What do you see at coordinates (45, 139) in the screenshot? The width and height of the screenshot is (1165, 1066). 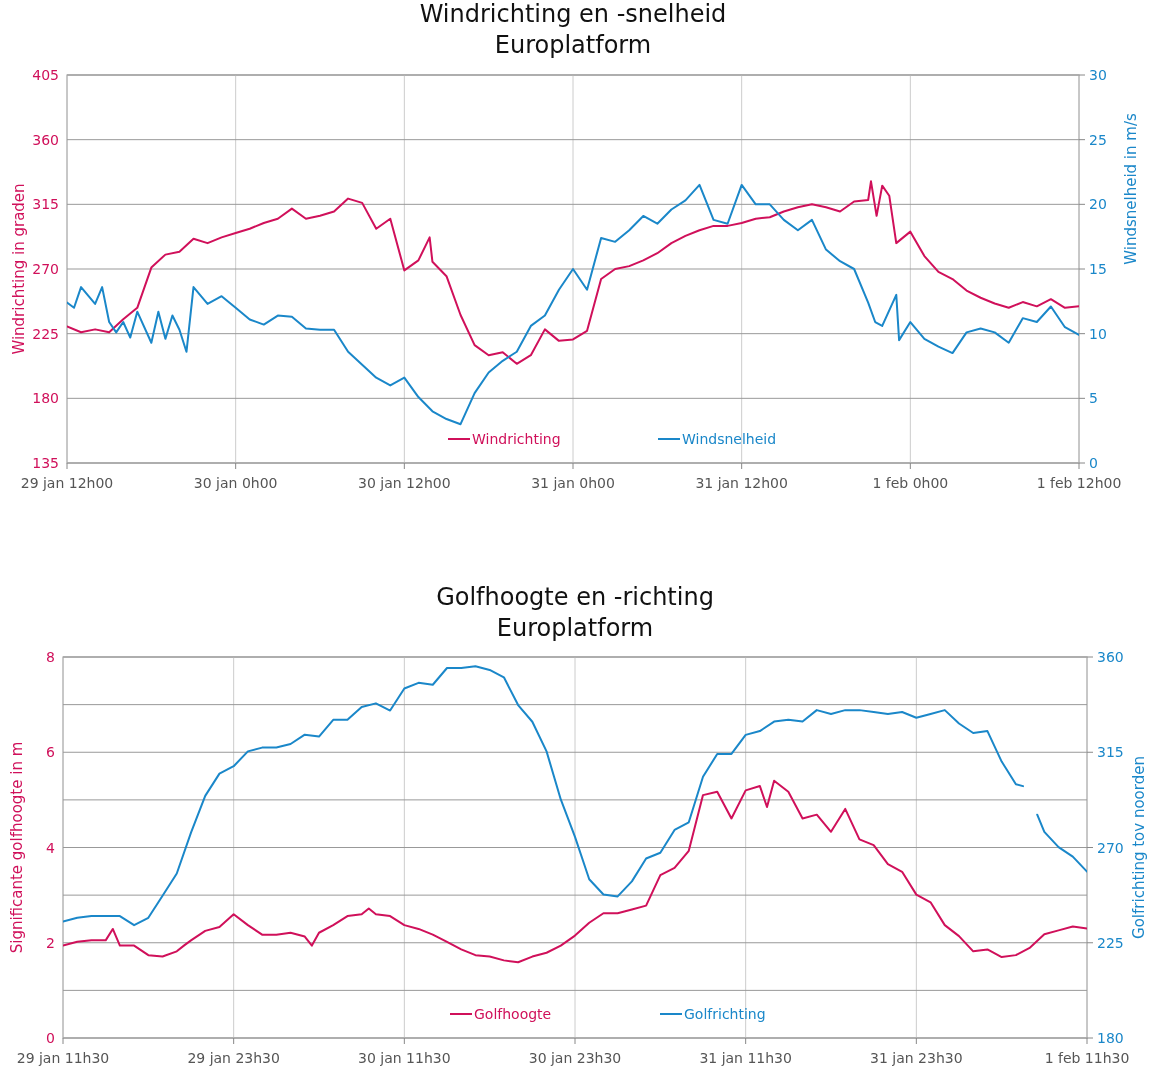 I see `y-tick-label: 360` at bounding box center [45, 139].